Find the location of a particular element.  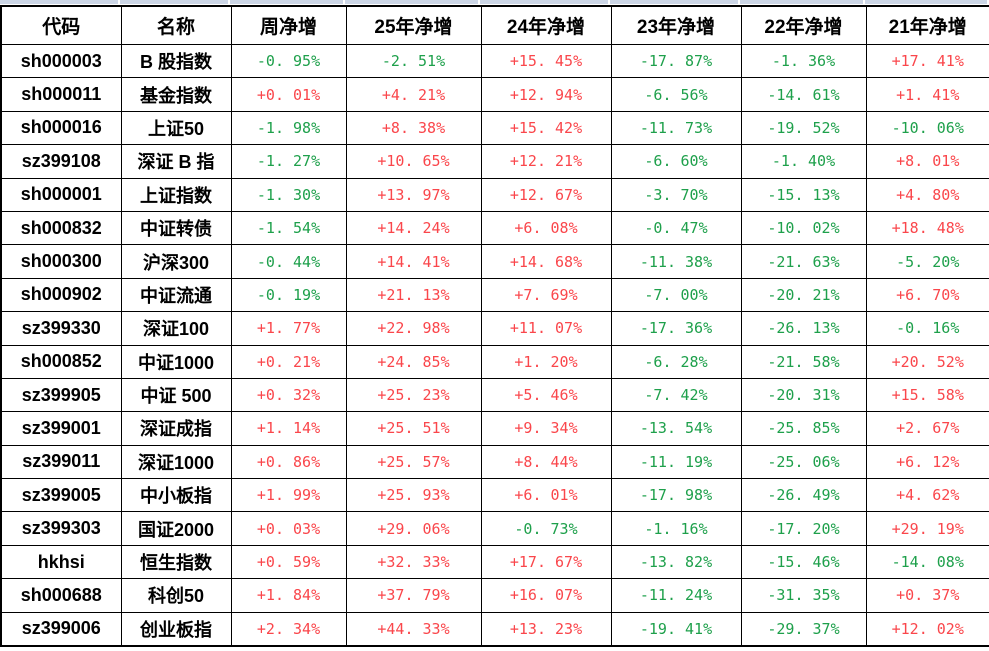

cell-value: +24. 85% is located at coordinates (413, 361).